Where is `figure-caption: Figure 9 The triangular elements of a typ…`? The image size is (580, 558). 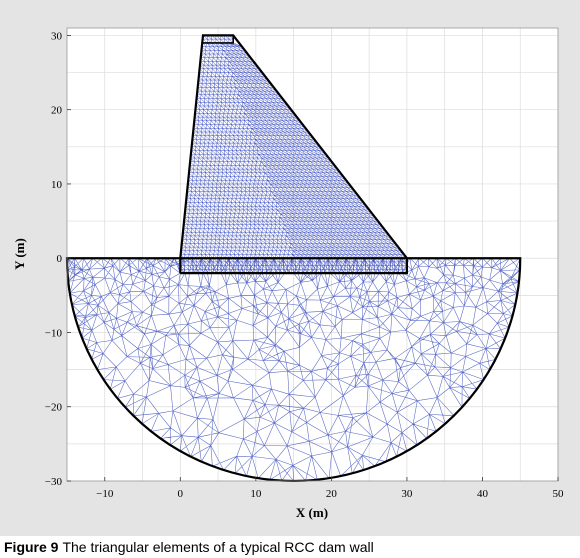 figure-caption: Figure 9 The triangular elements of a typ… is located at coordinates (291, 547).